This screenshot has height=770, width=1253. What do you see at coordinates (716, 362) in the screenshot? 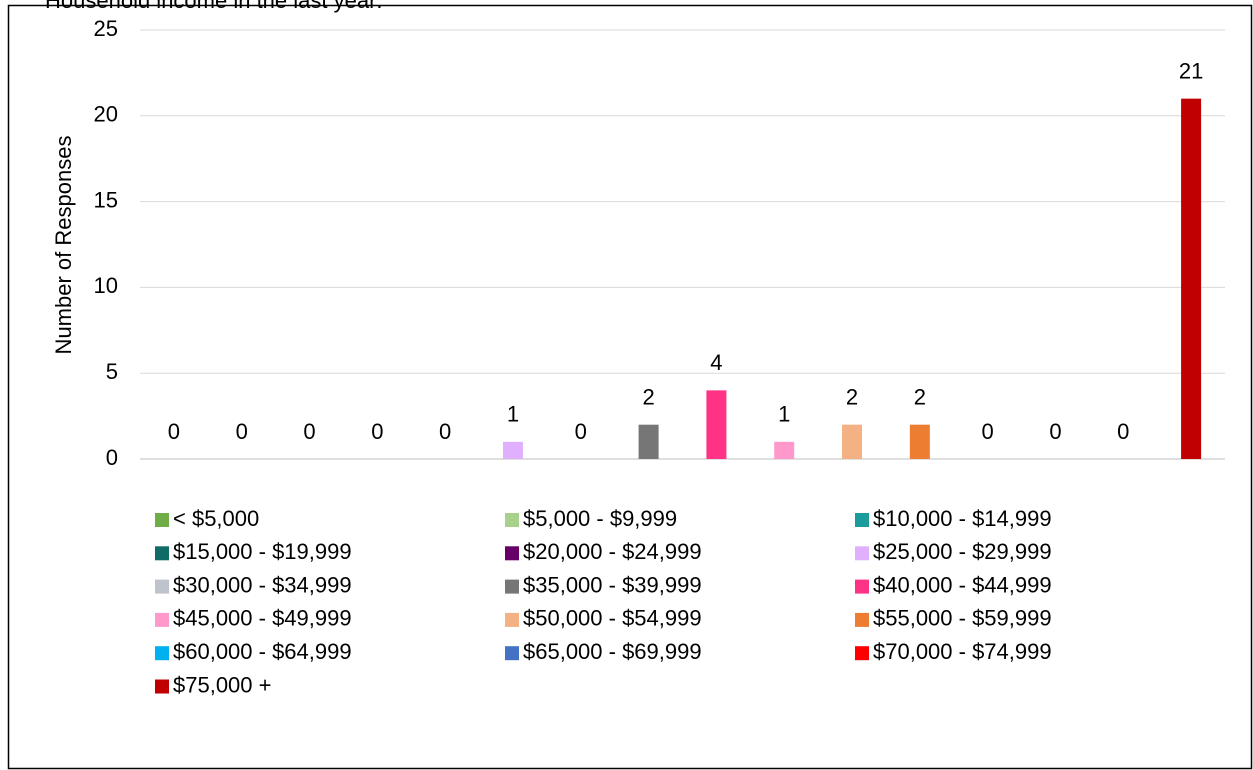
I see `data-label: 4` at bounding box center [716, 362].